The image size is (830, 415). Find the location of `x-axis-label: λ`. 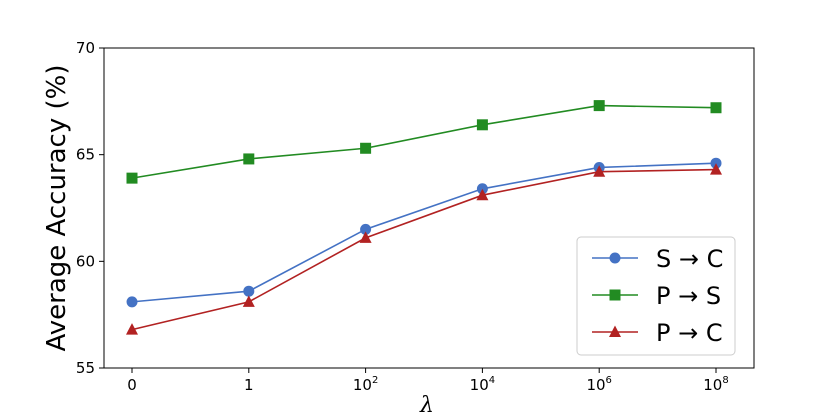

x-axis-label: λ is located at coordinates (426, 404).